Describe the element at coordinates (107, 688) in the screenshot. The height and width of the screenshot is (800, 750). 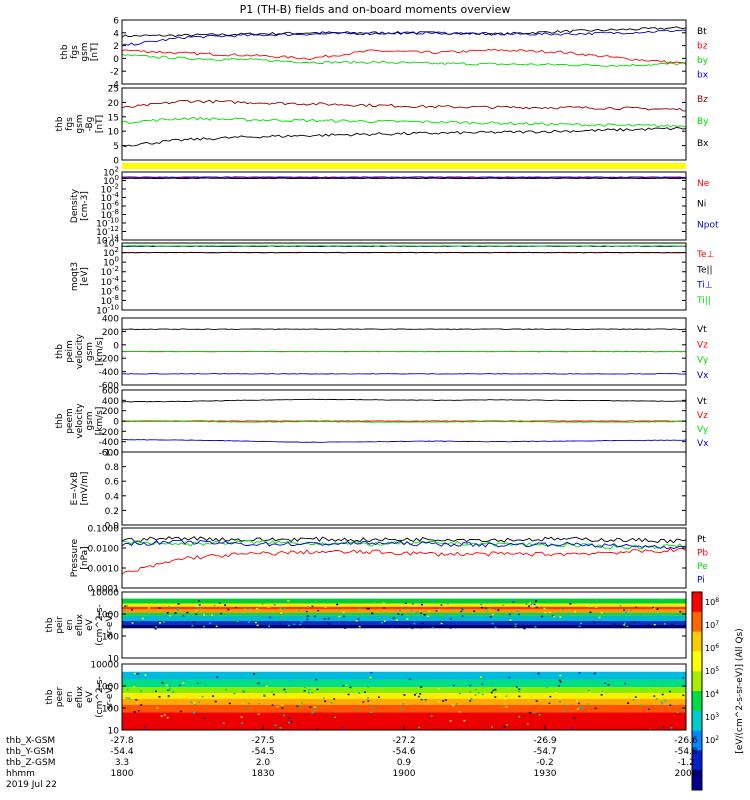
I see `y-tick-label: 1000` at that location.